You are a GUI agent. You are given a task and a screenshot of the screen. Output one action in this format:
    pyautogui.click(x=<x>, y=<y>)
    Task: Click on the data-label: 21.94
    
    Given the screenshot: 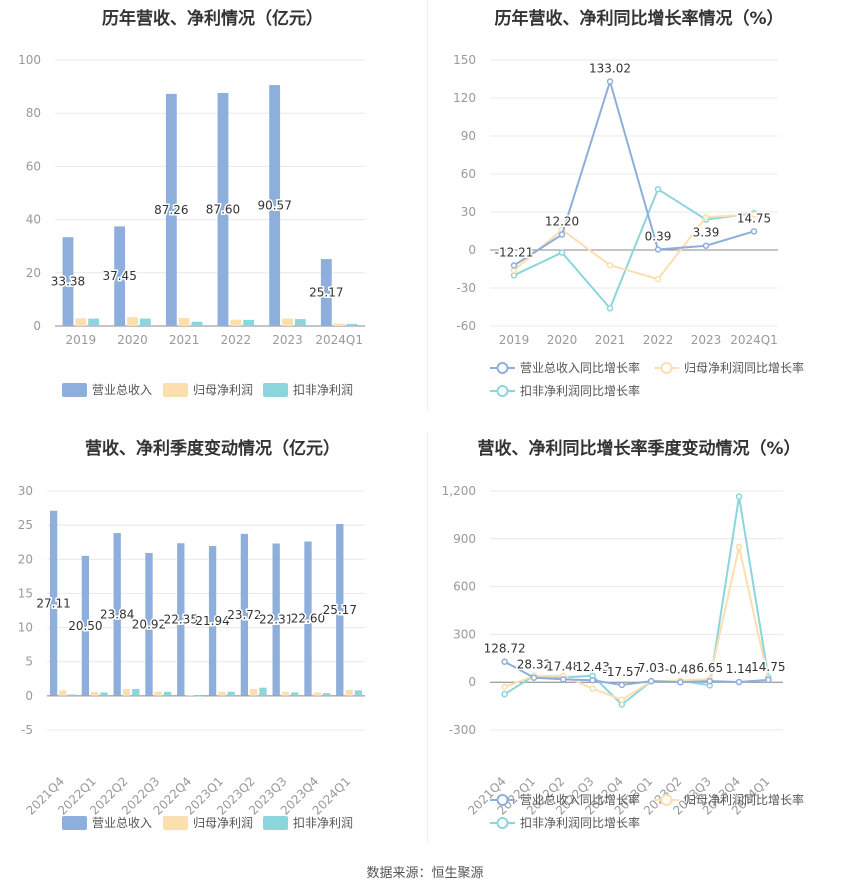 What is the action you would take?
    pyautogui.click(x=212, y=621)
    